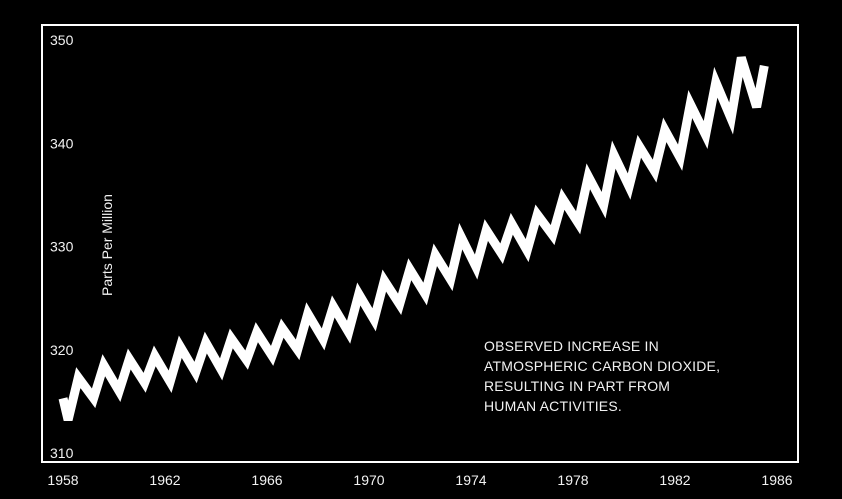 The height and width of the screenshot is (499, 842). What do you see at coordinates (266, 480) in the screenshot?
I see `x-tick-label: 1966` at bounding box center [266, 480].